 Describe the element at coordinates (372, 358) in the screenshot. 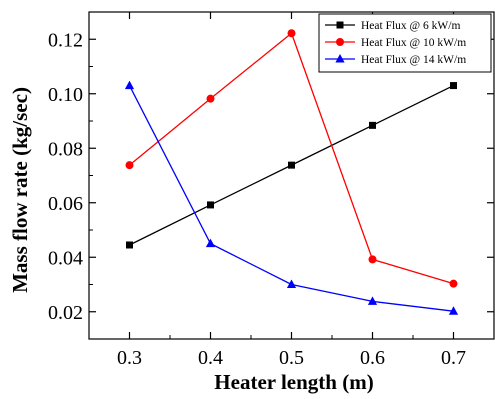

I see `x-tick-label: 0.6` at that location.